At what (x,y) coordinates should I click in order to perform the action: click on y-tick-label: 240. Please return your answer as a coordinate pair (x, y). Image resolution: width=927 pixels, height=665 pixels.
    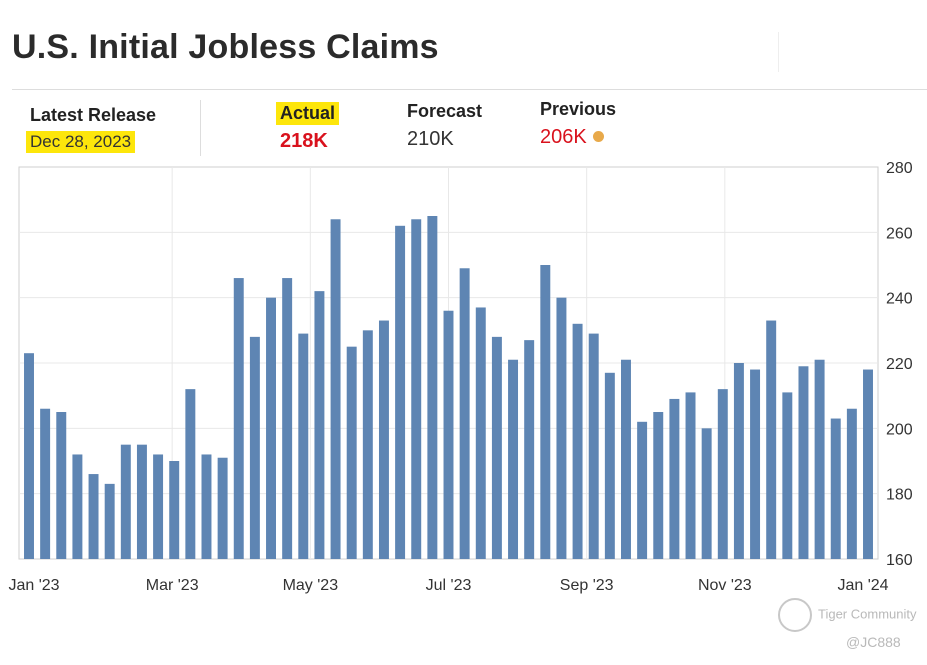
    Looking at the image, I should click on (899, 299).